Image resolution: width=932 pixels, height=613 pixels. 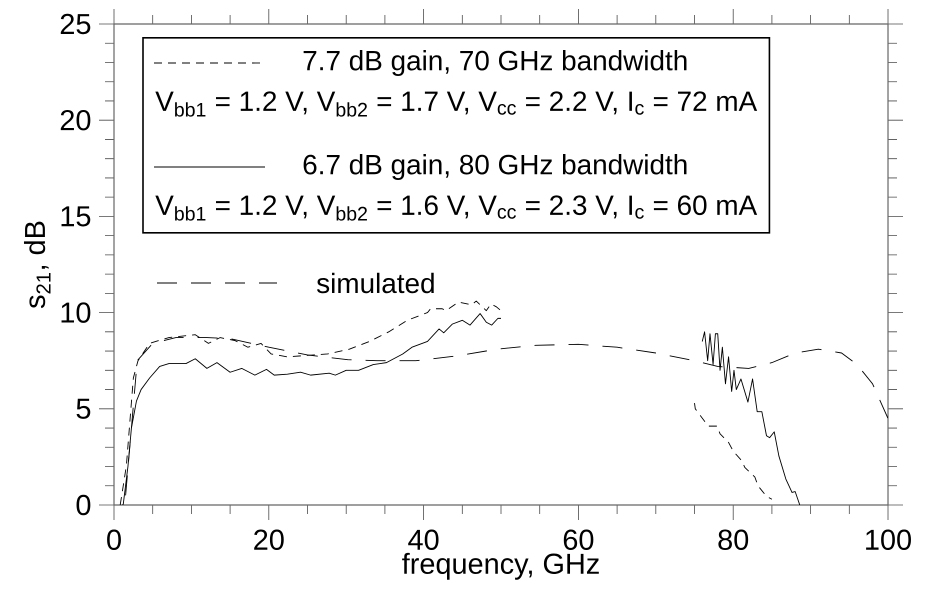 I want to click on x-tick-label: 0, so click(x=114, y=540).